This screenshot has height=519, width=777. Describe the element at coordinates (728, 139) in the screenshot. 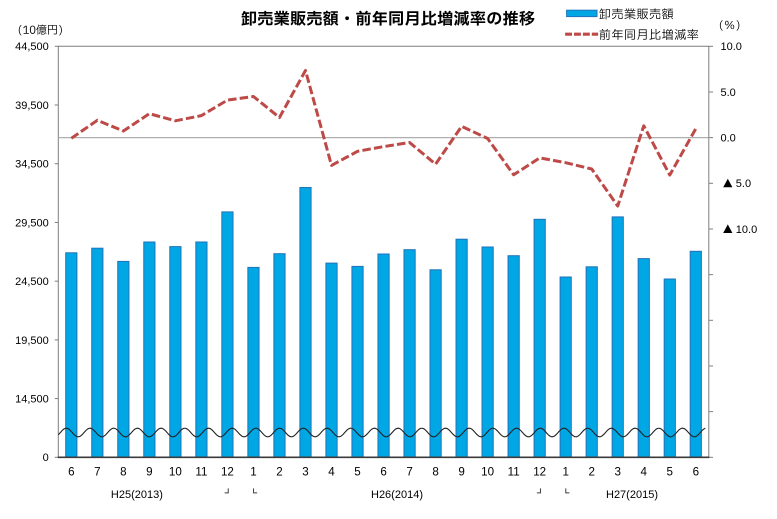

I see `svg-text: 0.0` at that location.